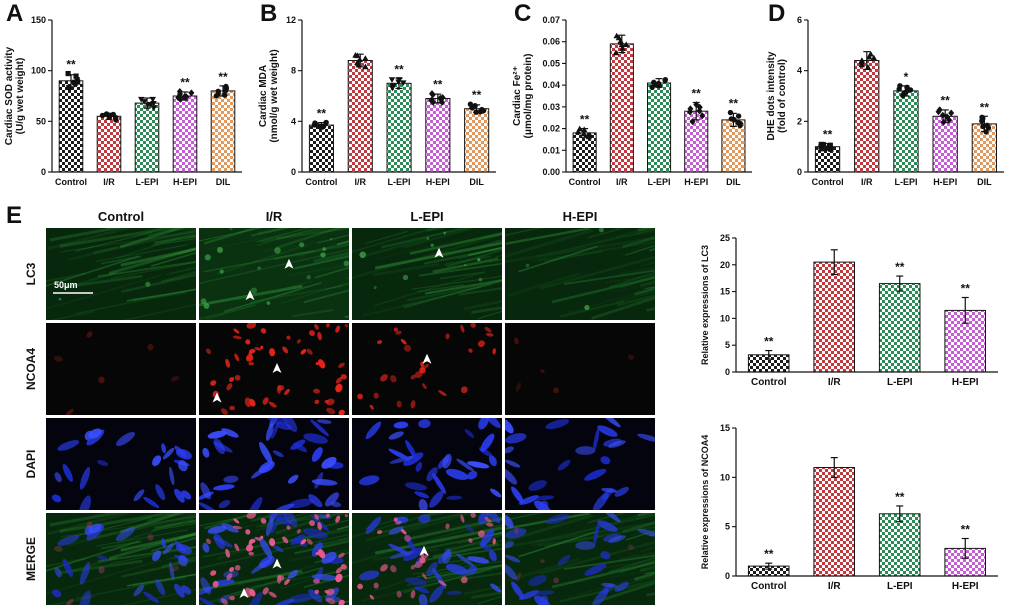 The image size is (1020, 609). I want to click on micrograph-lc3-l-epi, so click(427, 274).